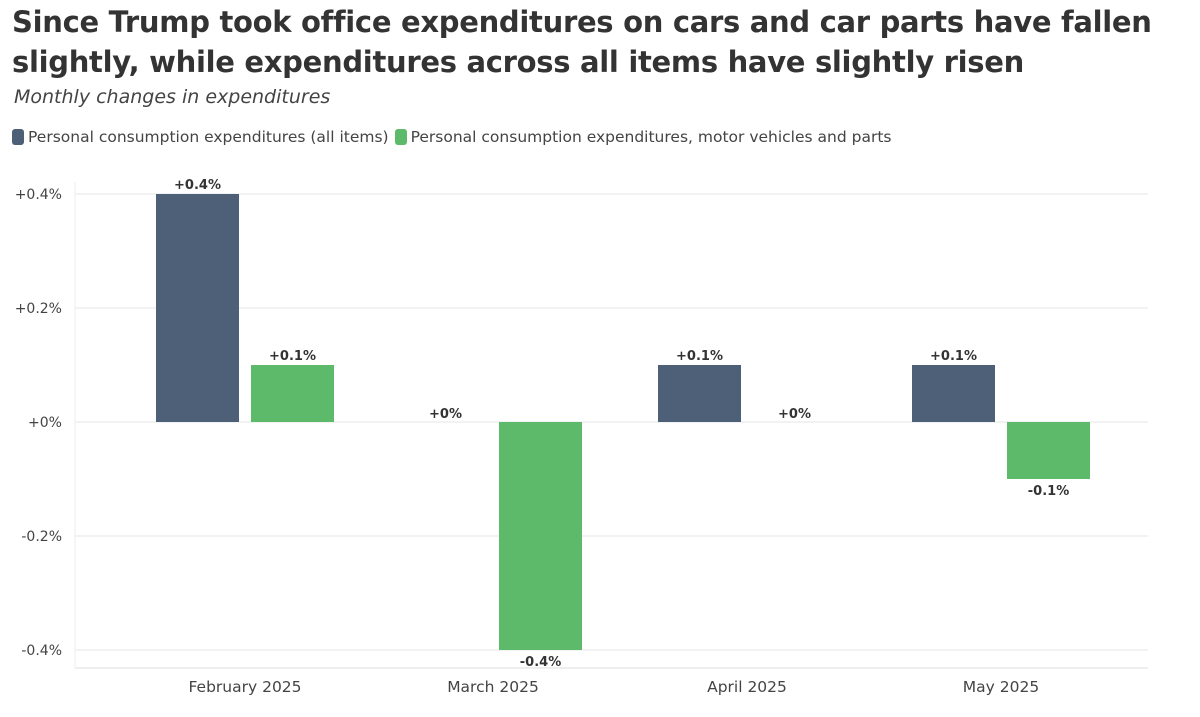 This screenshot has height=717, width=1200. Describe the element at coordinates (747, 687) in the screenshot. I see `x-tick-label: April 2025` at that location.